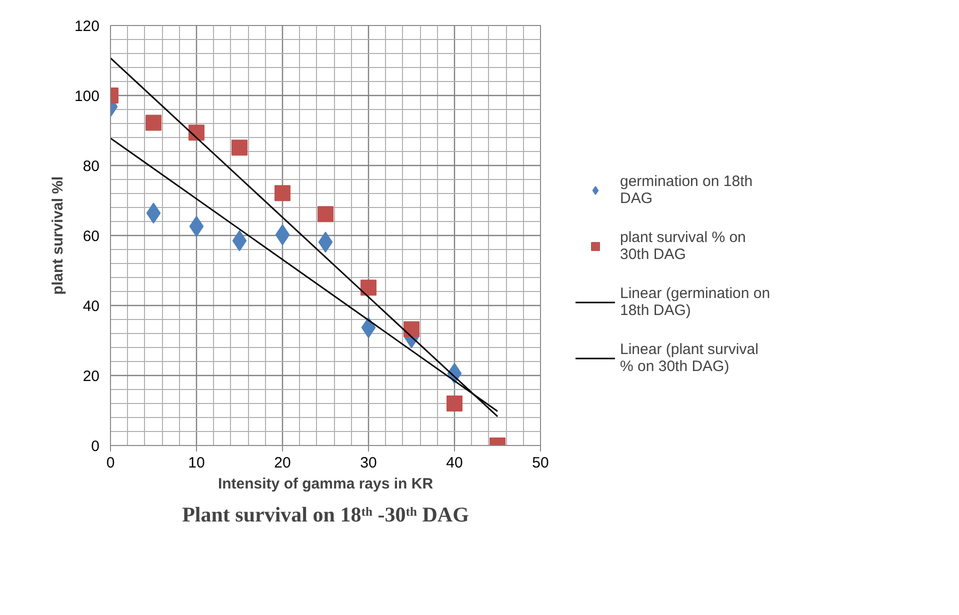 The height and width of the screenshot is (615, 959). What do you see at coordinates (196, 463) in the screenshot?
I see `x-tick-label: 10` at bounding box center [196, 463].